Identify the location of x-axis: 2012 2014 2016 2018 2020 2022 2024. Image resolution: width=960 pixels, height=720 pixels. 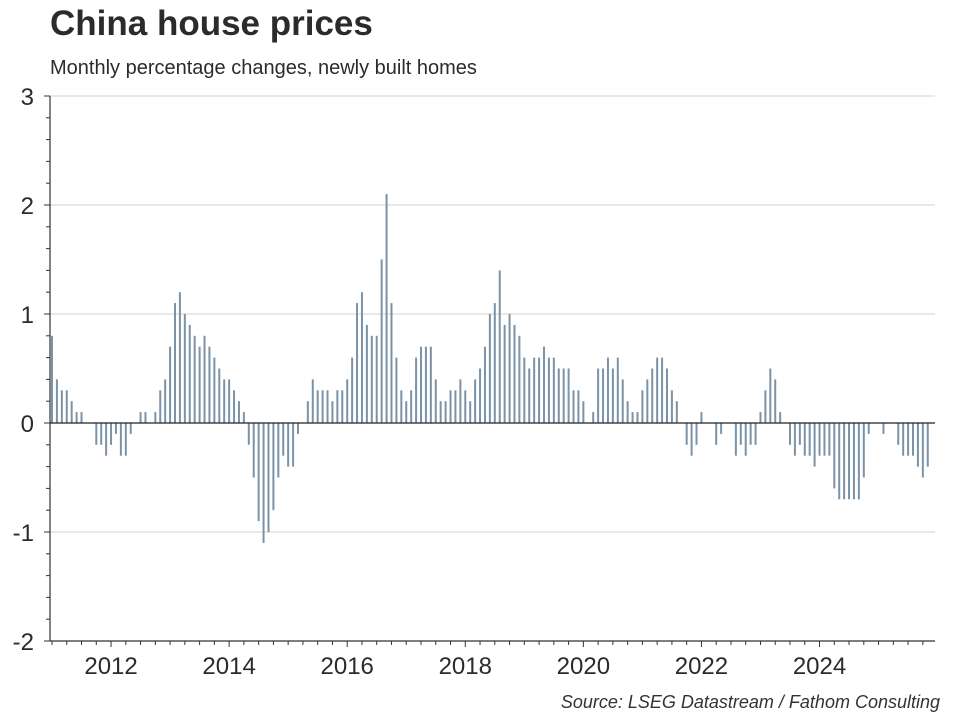
(492, 660).